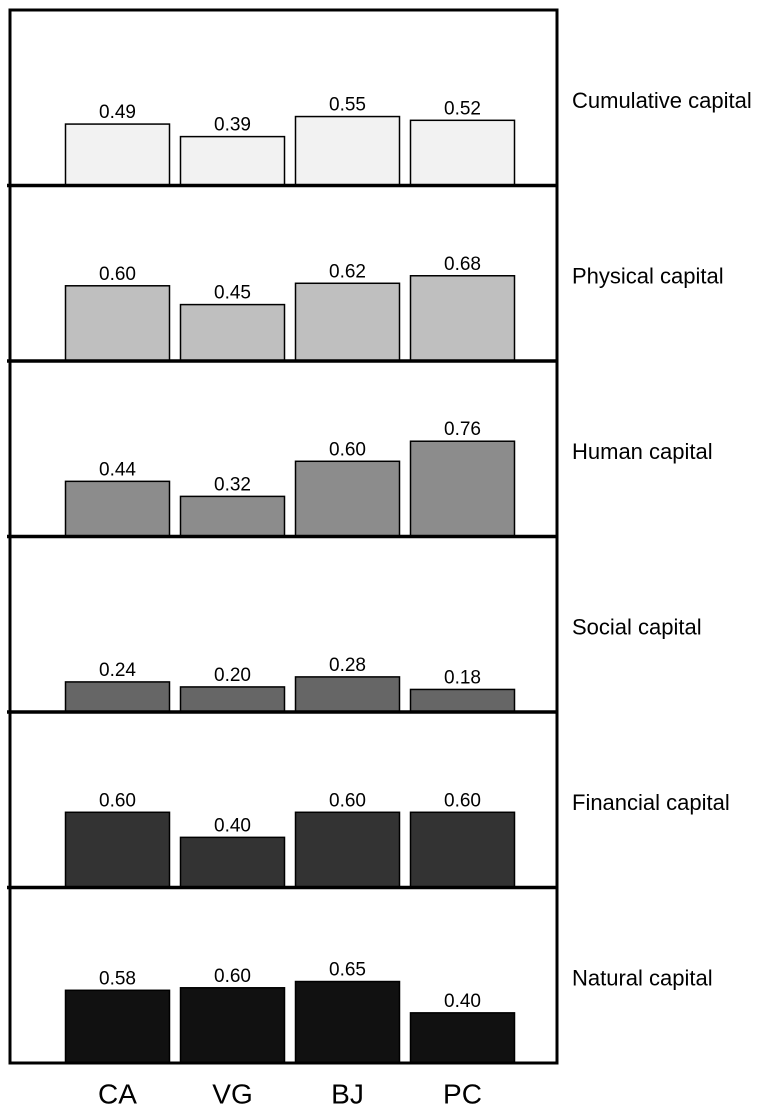 The width and height of the screenshot is (769, 1118). What do you see at coordinates (462, 429) in the screenshot?
I see `value-label: 0.76` at bounding box center [462, 429].